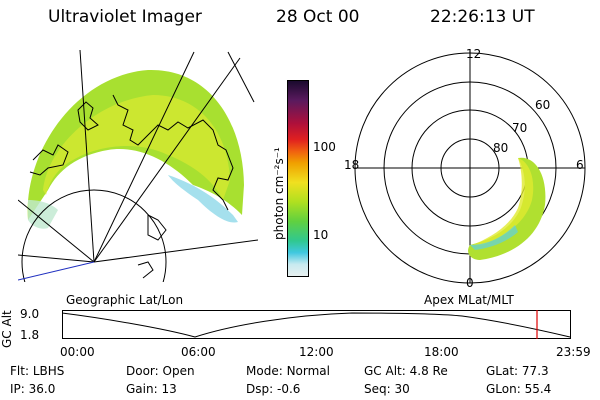 This screenshot has height=400, width=600. What do you see at coordinates (151, 389) in the screenshot?
I see `status-gain: Gain: 13` at bounding box center [151, 389].